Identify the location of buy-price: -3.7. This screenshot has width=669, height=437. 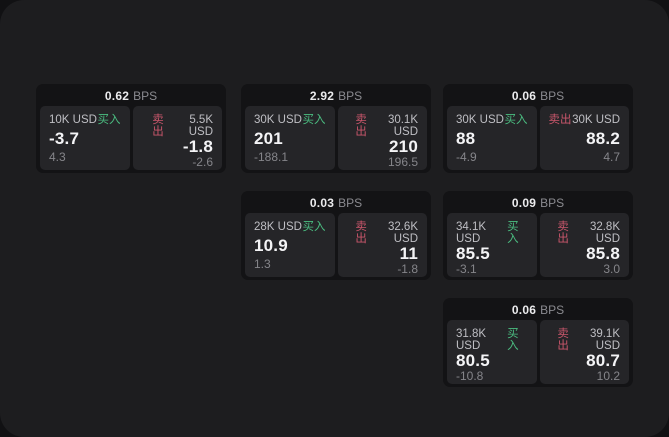
(64, 138).